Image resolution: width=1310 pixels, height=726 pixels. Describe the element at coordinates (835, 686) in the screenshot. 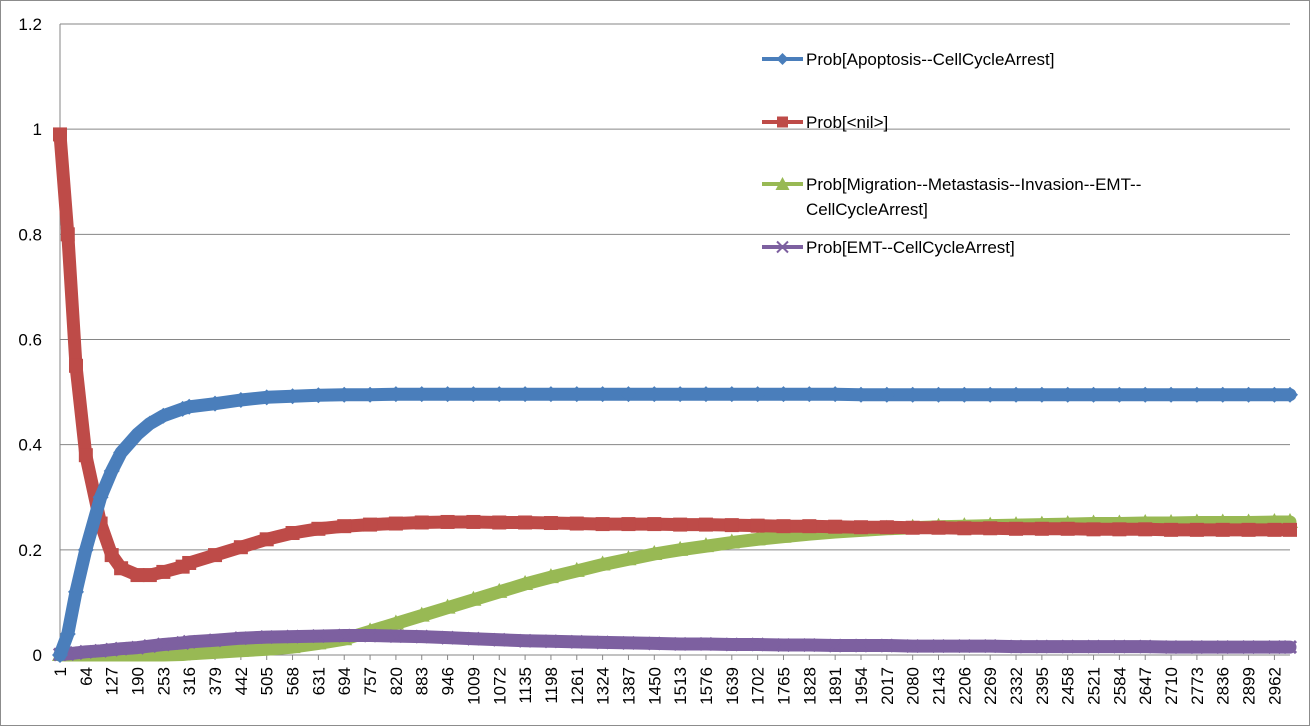

I see `x-tick-label: 1891` at that location.